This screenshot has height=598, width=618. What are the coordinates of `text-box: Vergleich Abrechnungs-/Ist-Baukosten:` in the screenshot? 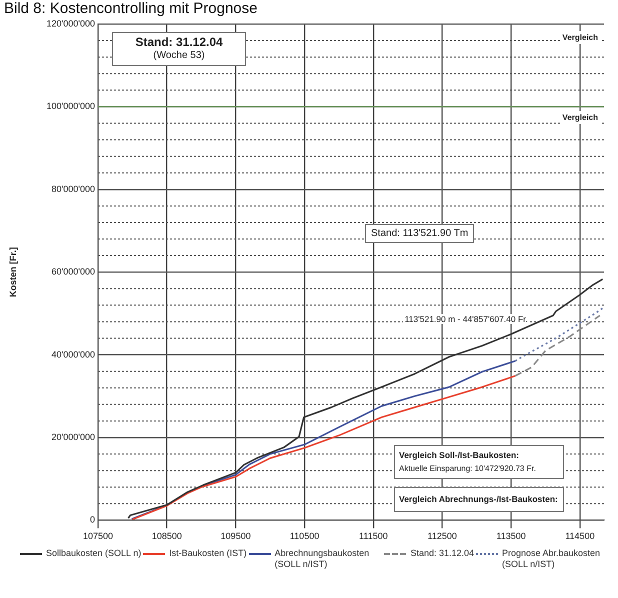 It's located at (479, 499).